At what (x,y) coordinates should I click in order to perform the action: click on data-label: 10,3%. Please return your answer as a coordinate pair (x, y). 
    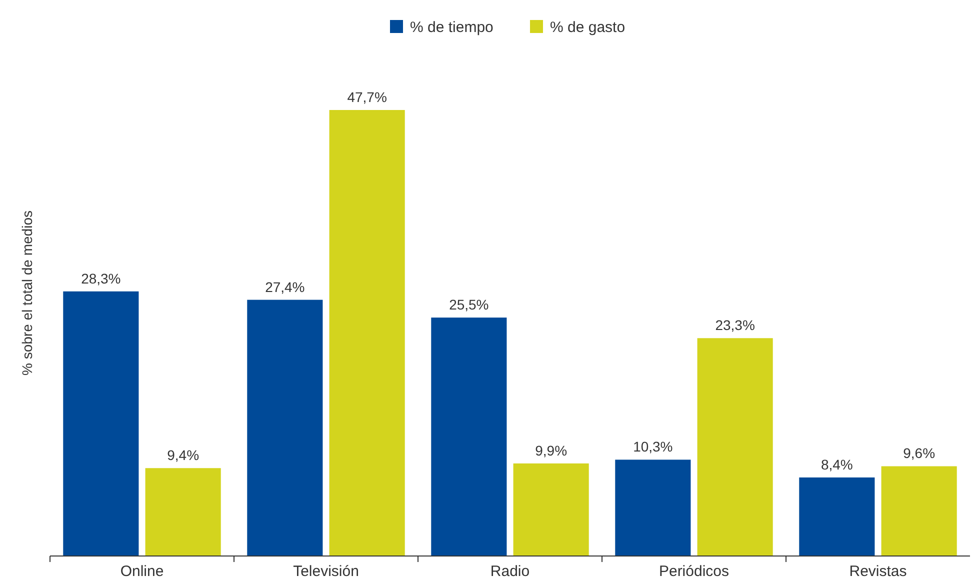
    Looking at the image, I should click on (653, 446).